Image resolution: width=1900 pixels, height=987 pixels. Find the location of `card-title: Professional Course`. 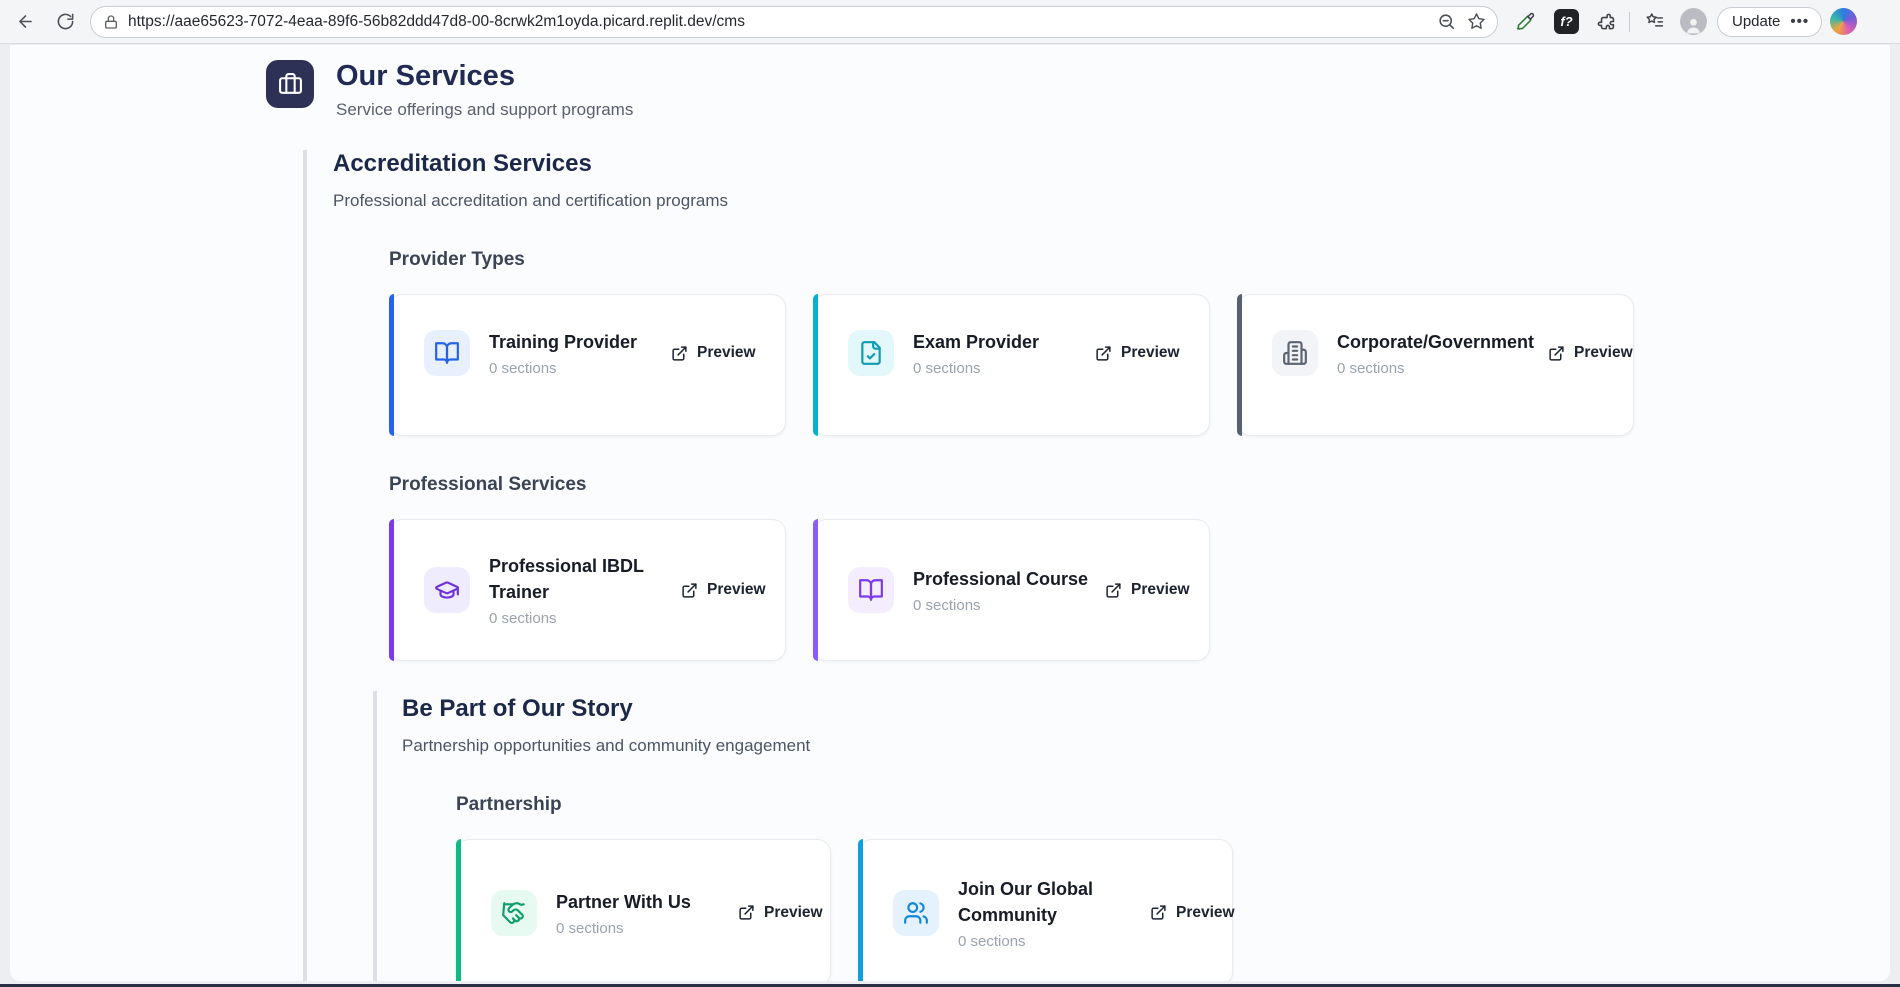

card-title: Professional Course is located at coordinates (1001, 579).